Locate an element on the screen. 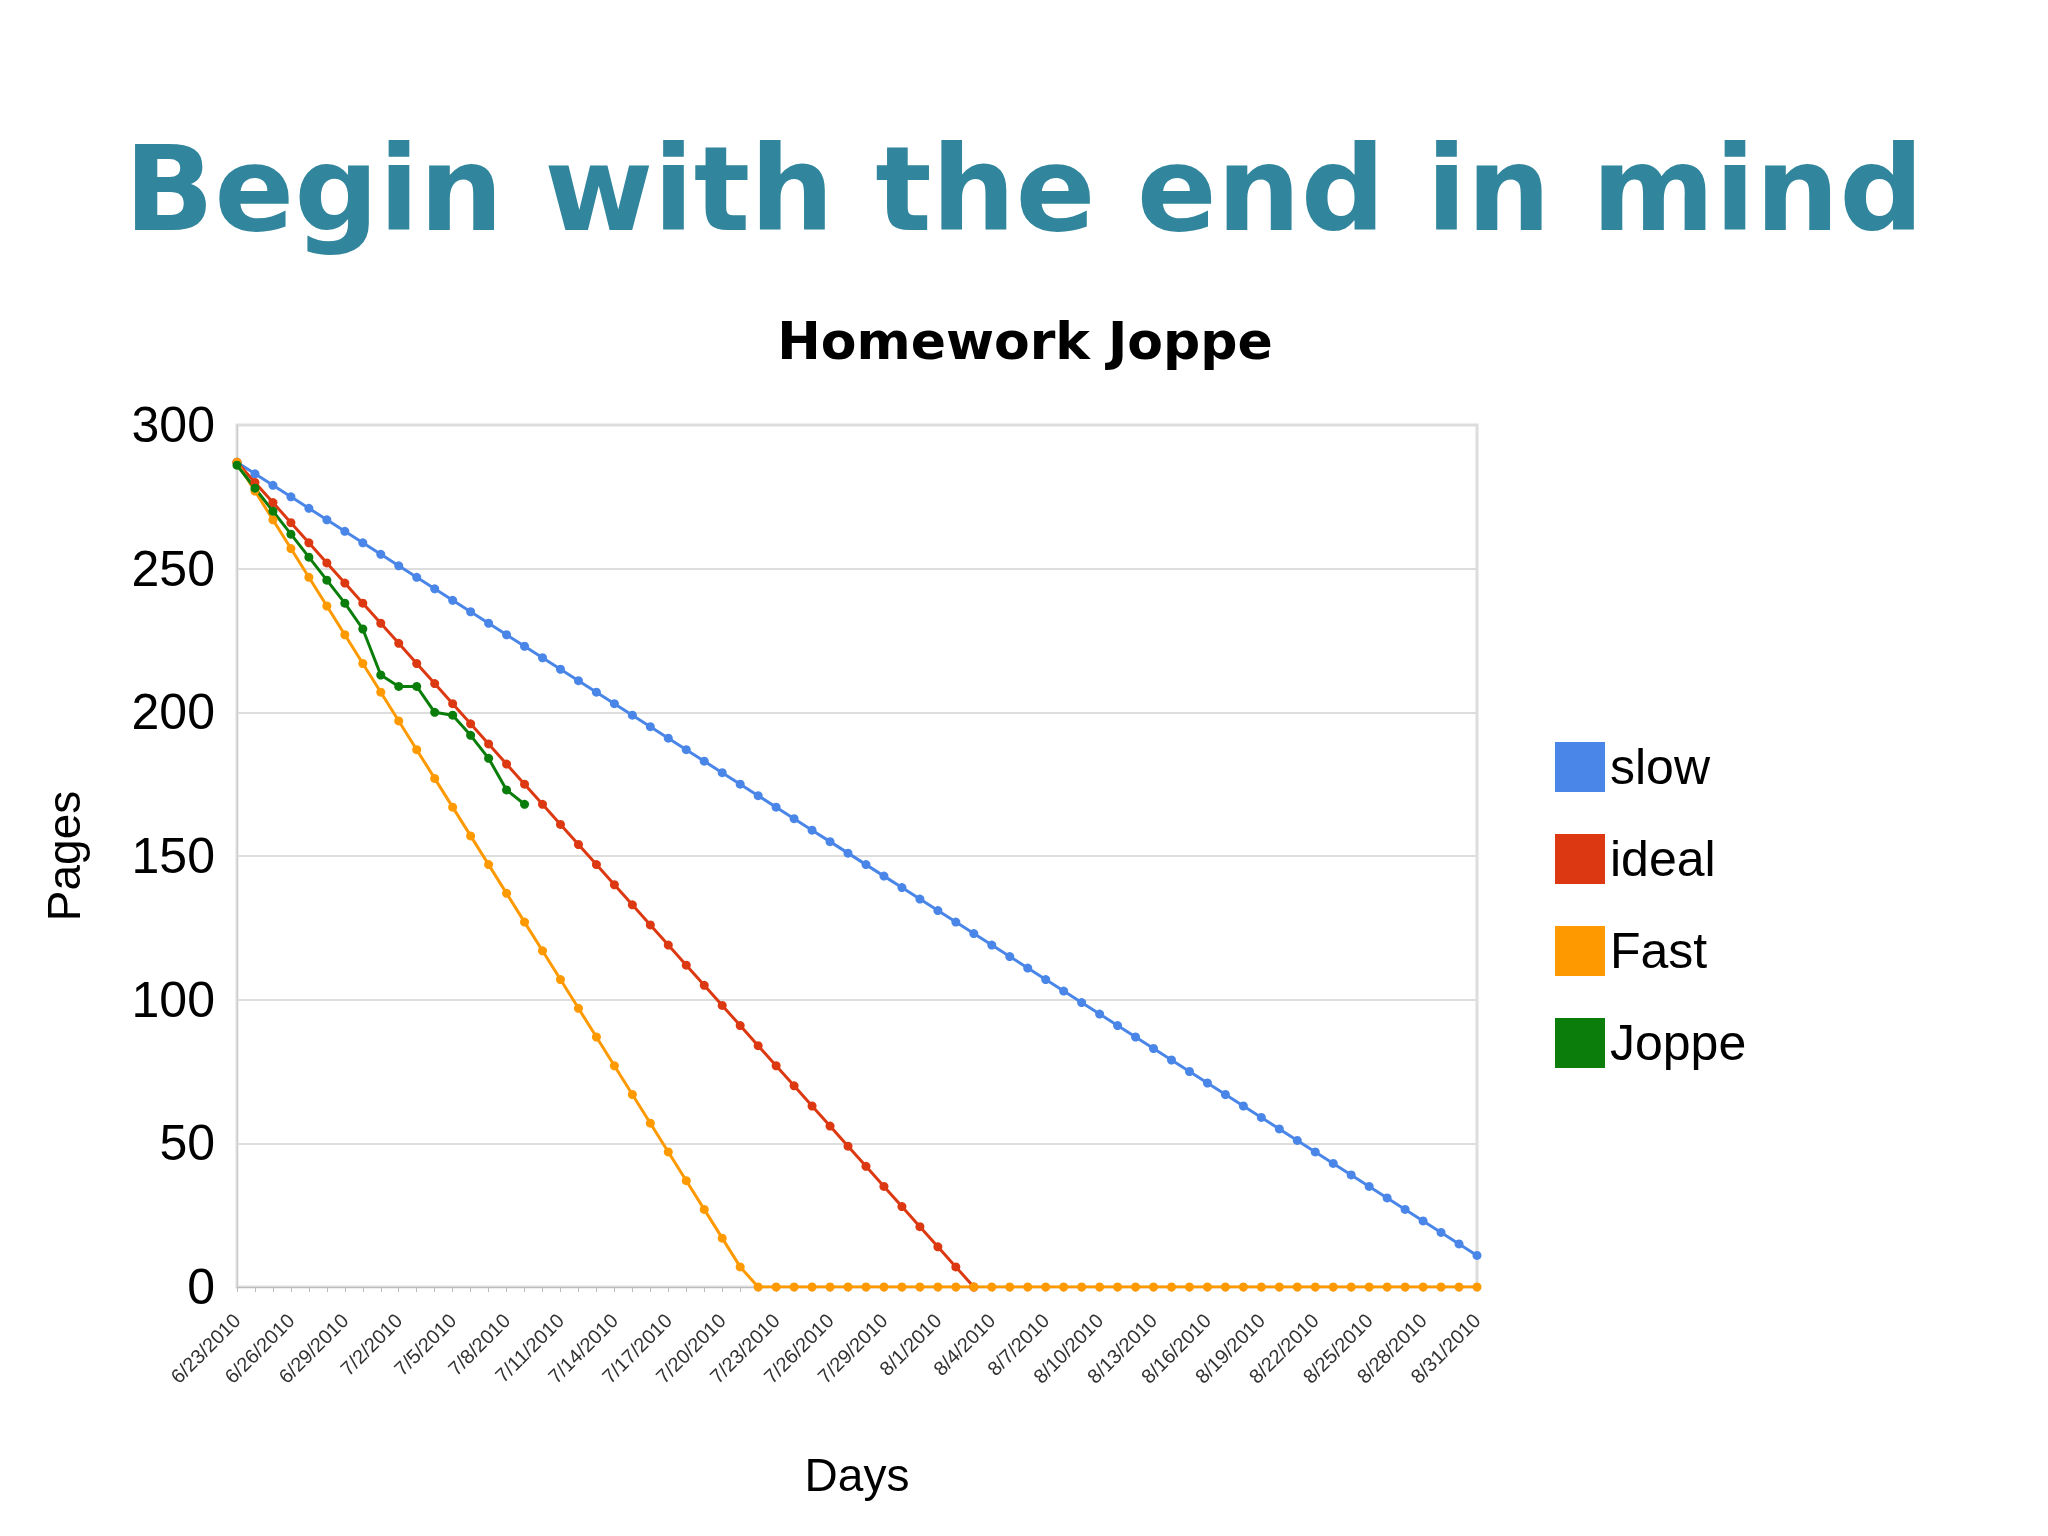 The height and width of the screenshot is (1536, 2048). legend-label: Fast is located at coordinates (1659, 951).